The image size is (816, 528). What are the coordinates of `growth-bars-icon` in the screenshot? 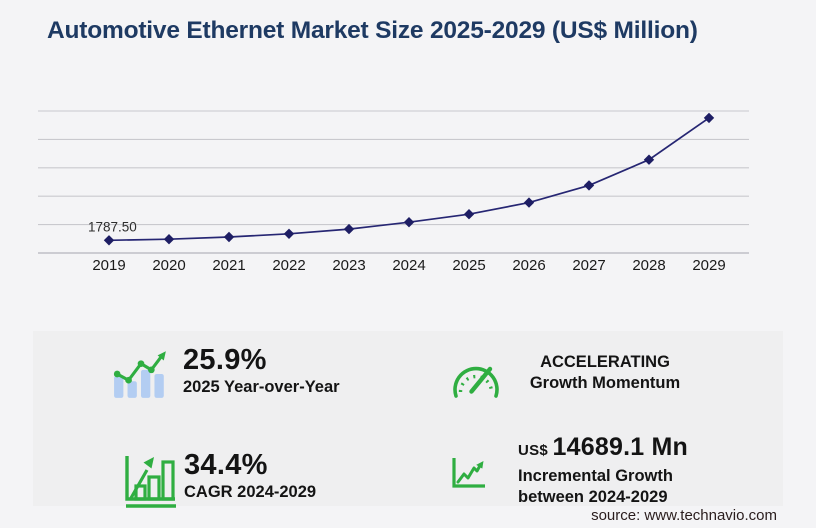 It's located at (150, 482).